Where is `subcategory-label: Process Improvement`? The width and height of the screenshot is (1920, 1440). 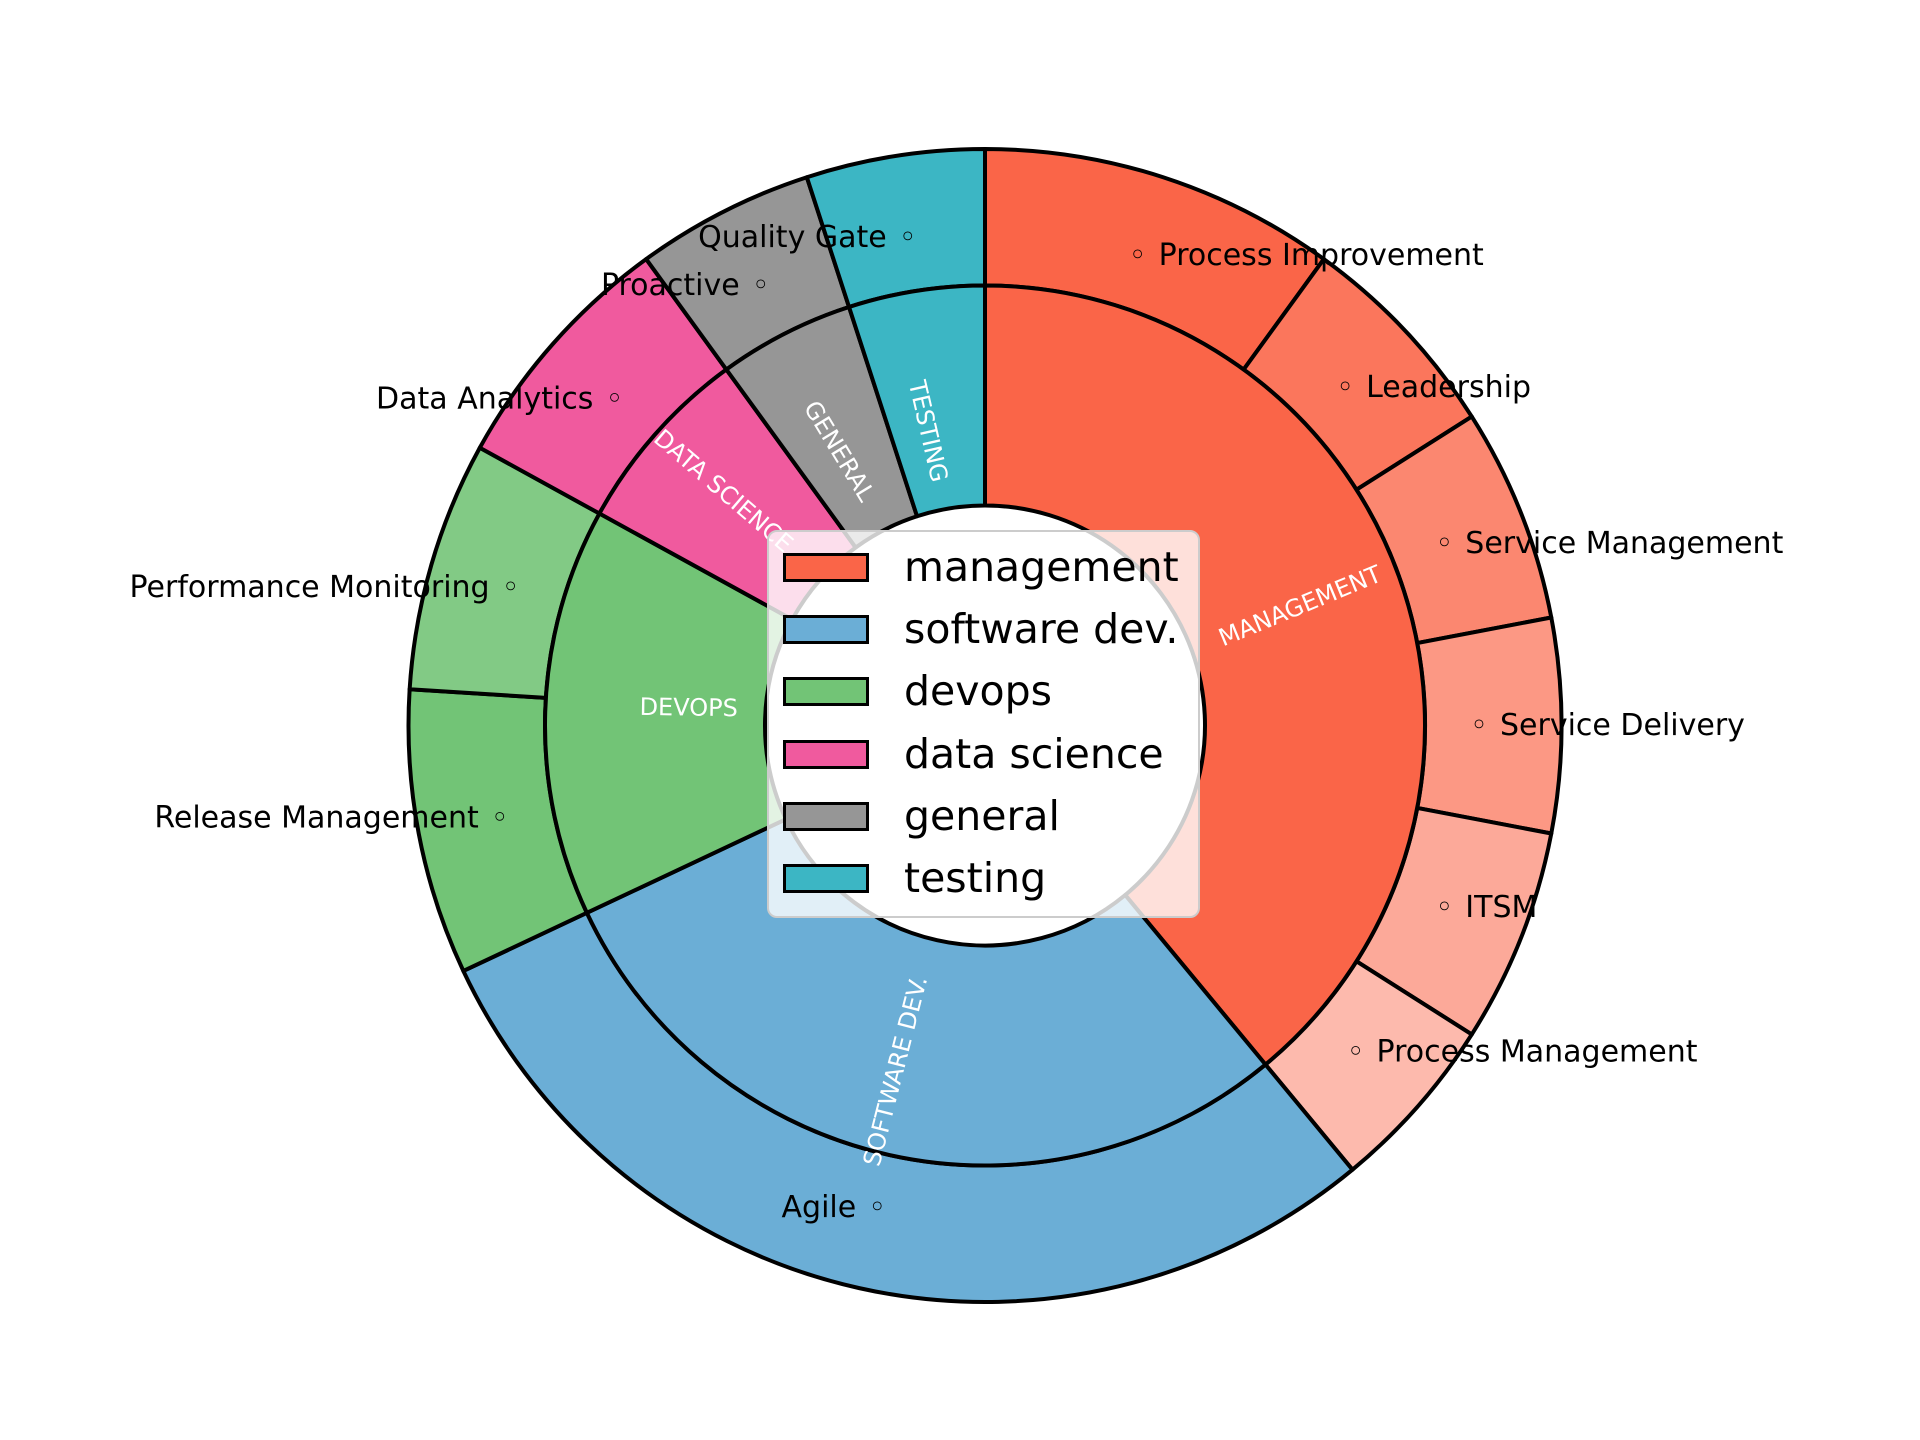 subcategory-label: Process Improvement is located at coordinates (1321, 255).